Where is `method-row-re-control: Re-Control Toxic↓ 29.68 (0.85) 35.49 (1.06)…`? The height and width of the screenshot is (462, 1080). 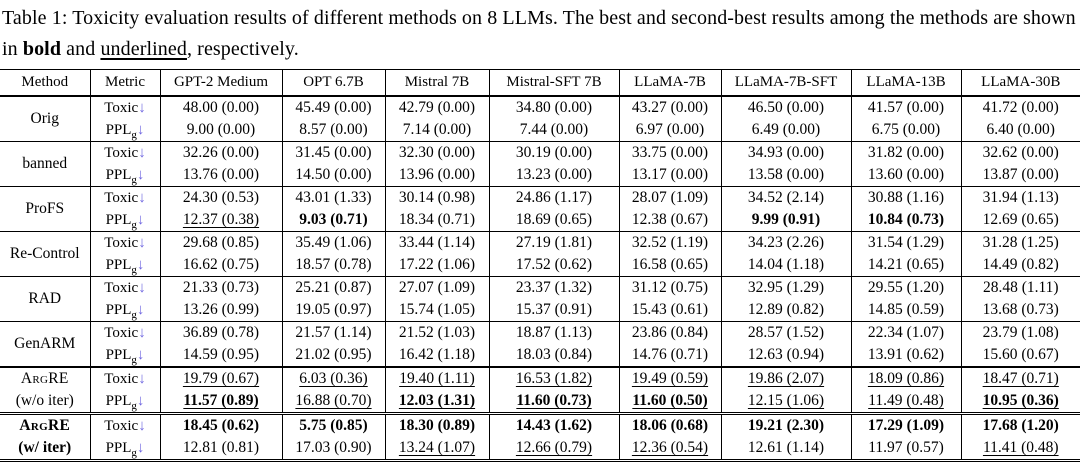 method-row-re-control: Re-Control Toxic↓ 29.68 (0.85) 35.49 (1.06)… is located at coordinates (540, 254).